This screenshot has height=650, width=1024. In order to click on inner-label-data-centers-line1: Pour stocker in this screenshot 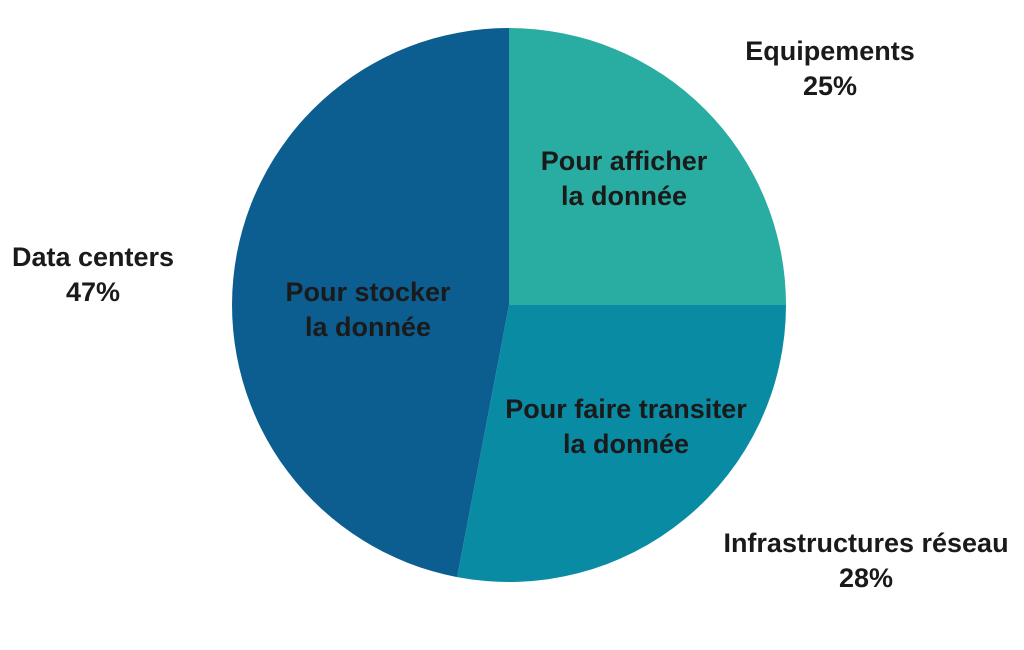, I will do `click(368, 292)`.